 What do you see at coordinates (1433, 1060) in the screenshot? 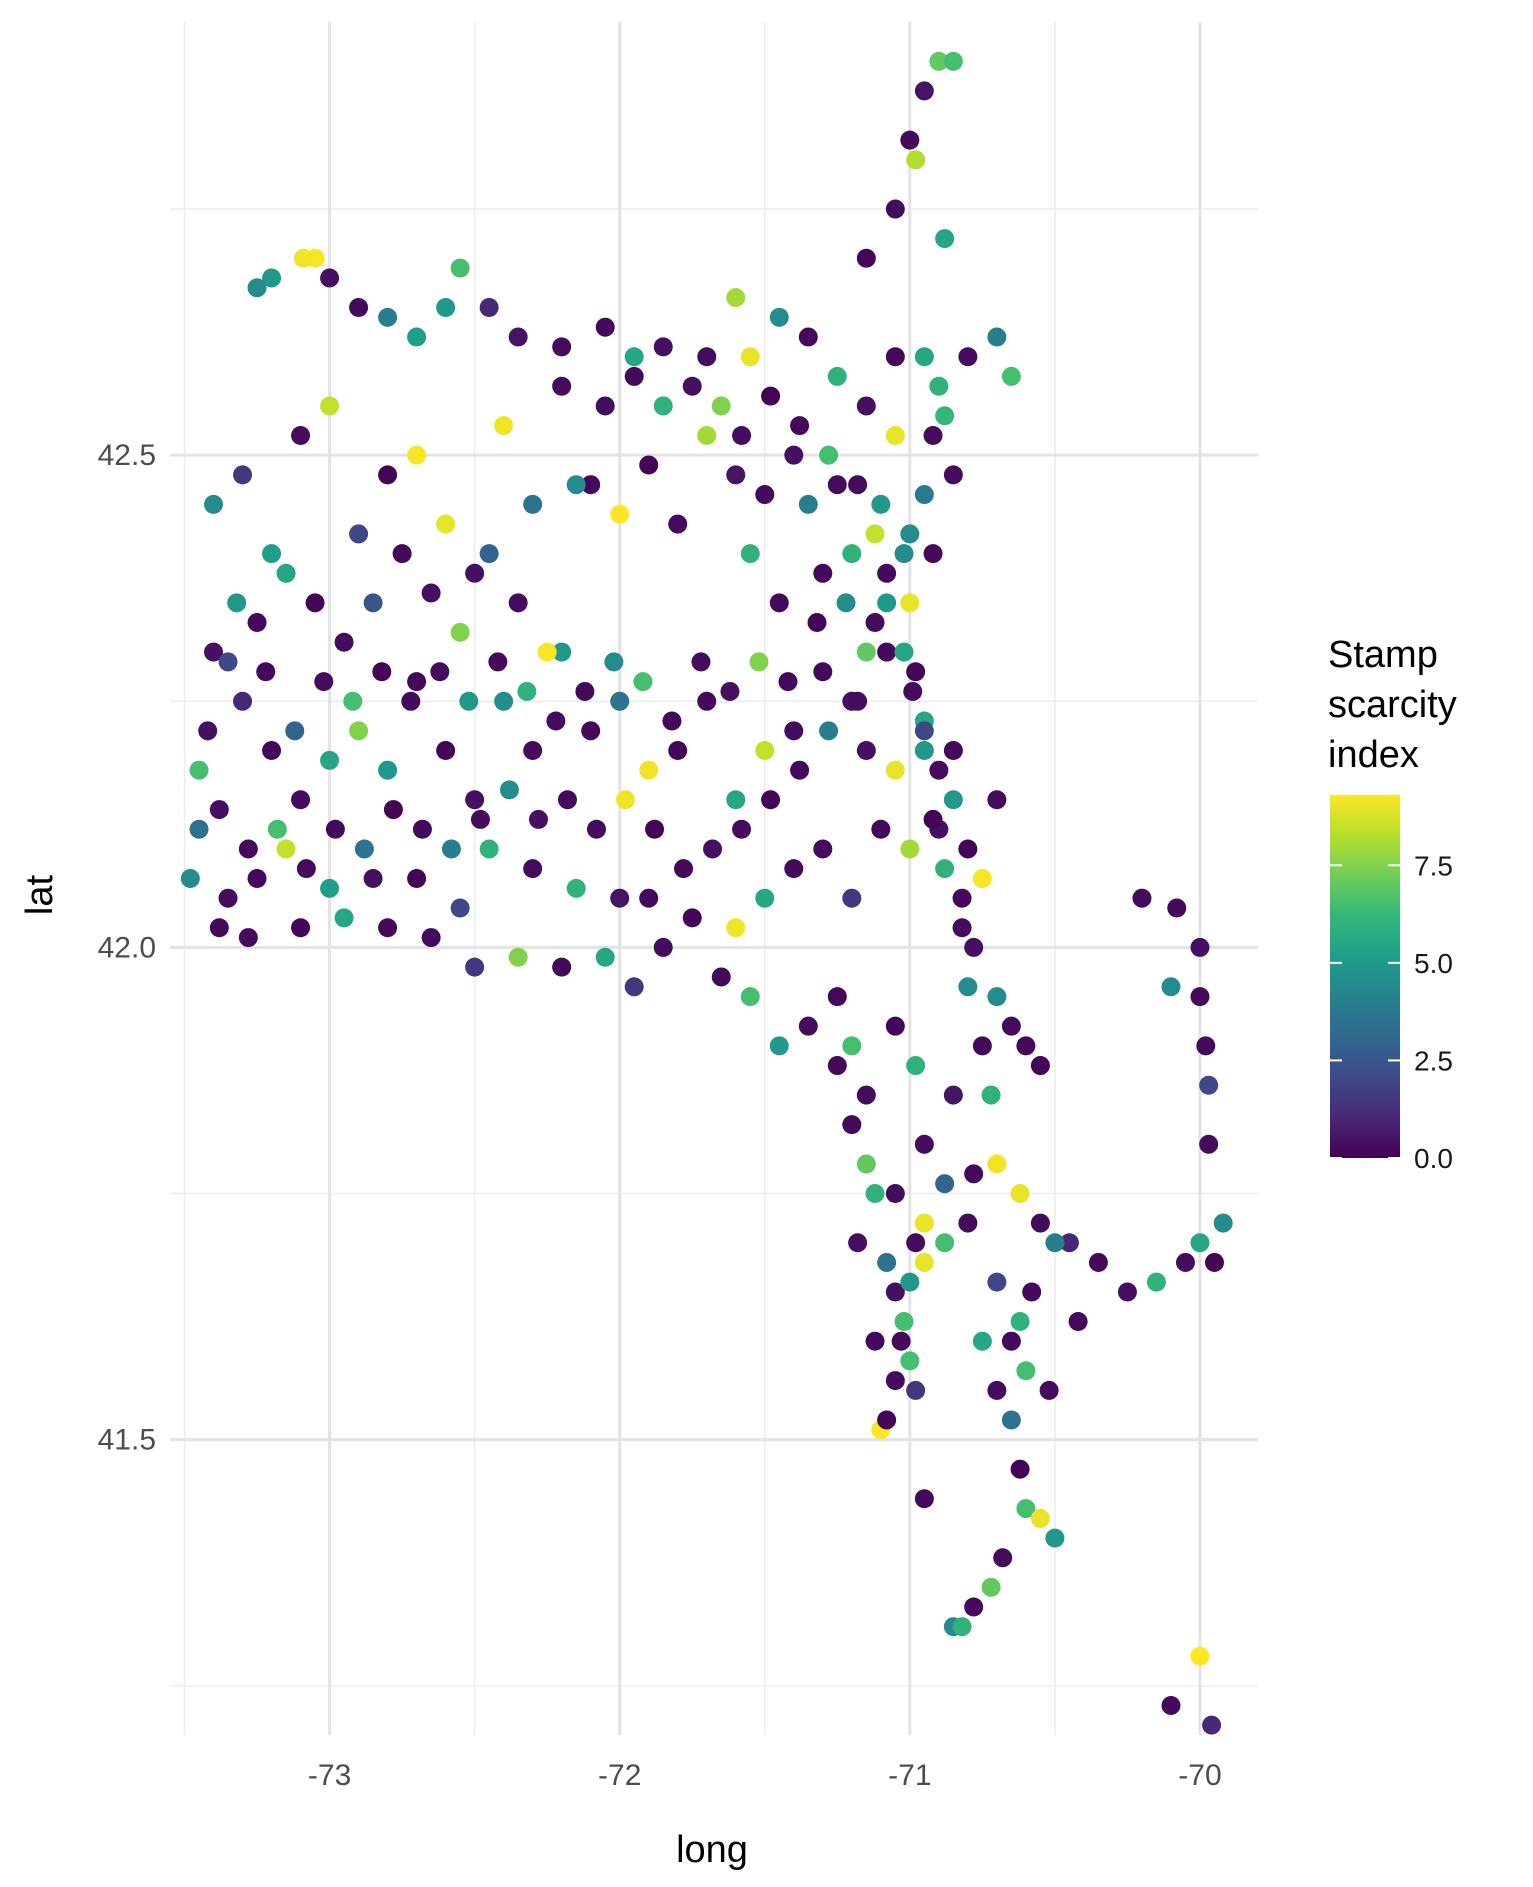
I see `legend-tick-label: 2.5` at bounding box center [1433, 1060].